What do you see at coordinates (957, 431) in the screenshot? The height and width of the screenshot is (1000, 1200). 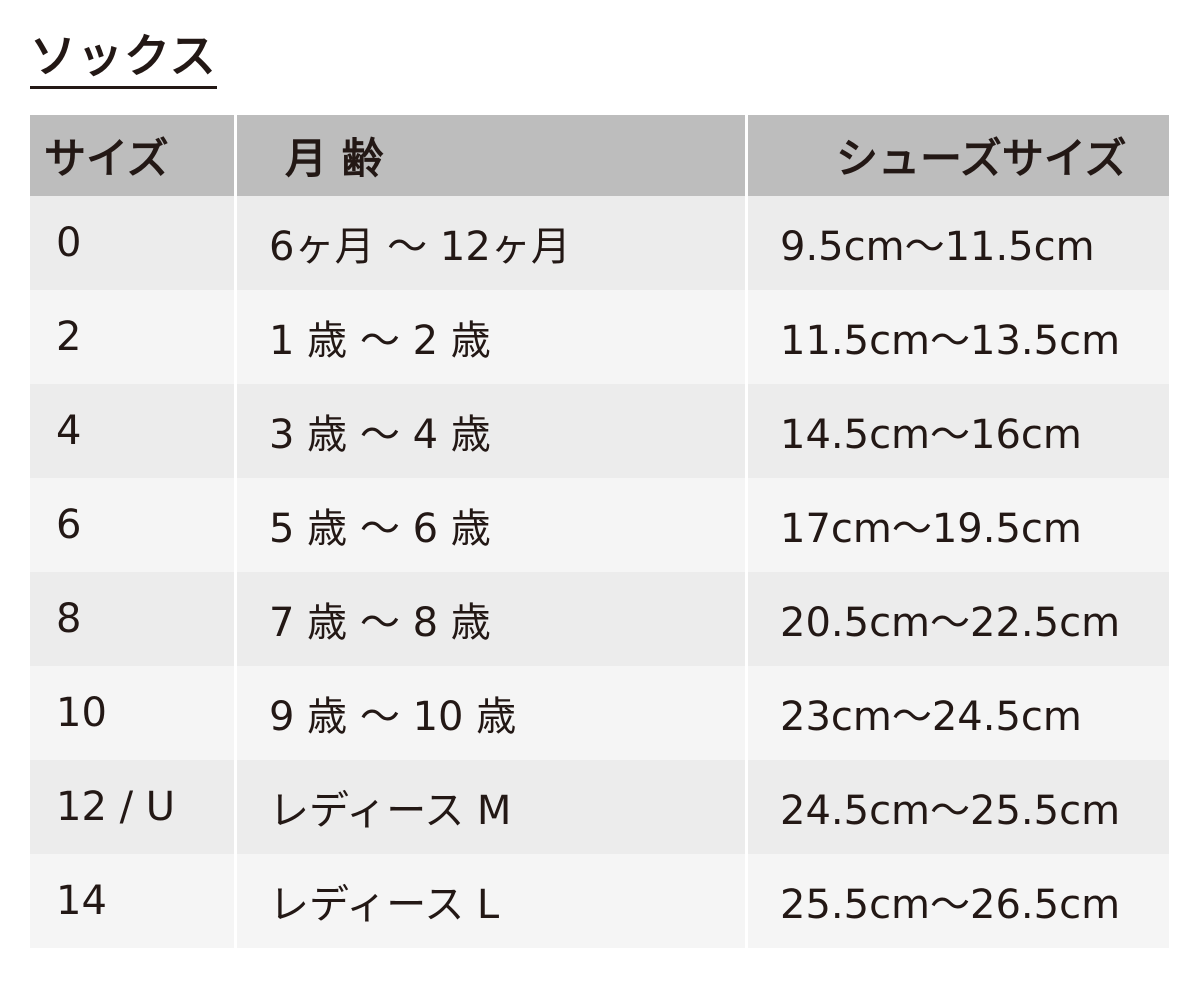 I see `cell-shoe-size: 14.5cm〜16cm` at bounding box center [957, 431].